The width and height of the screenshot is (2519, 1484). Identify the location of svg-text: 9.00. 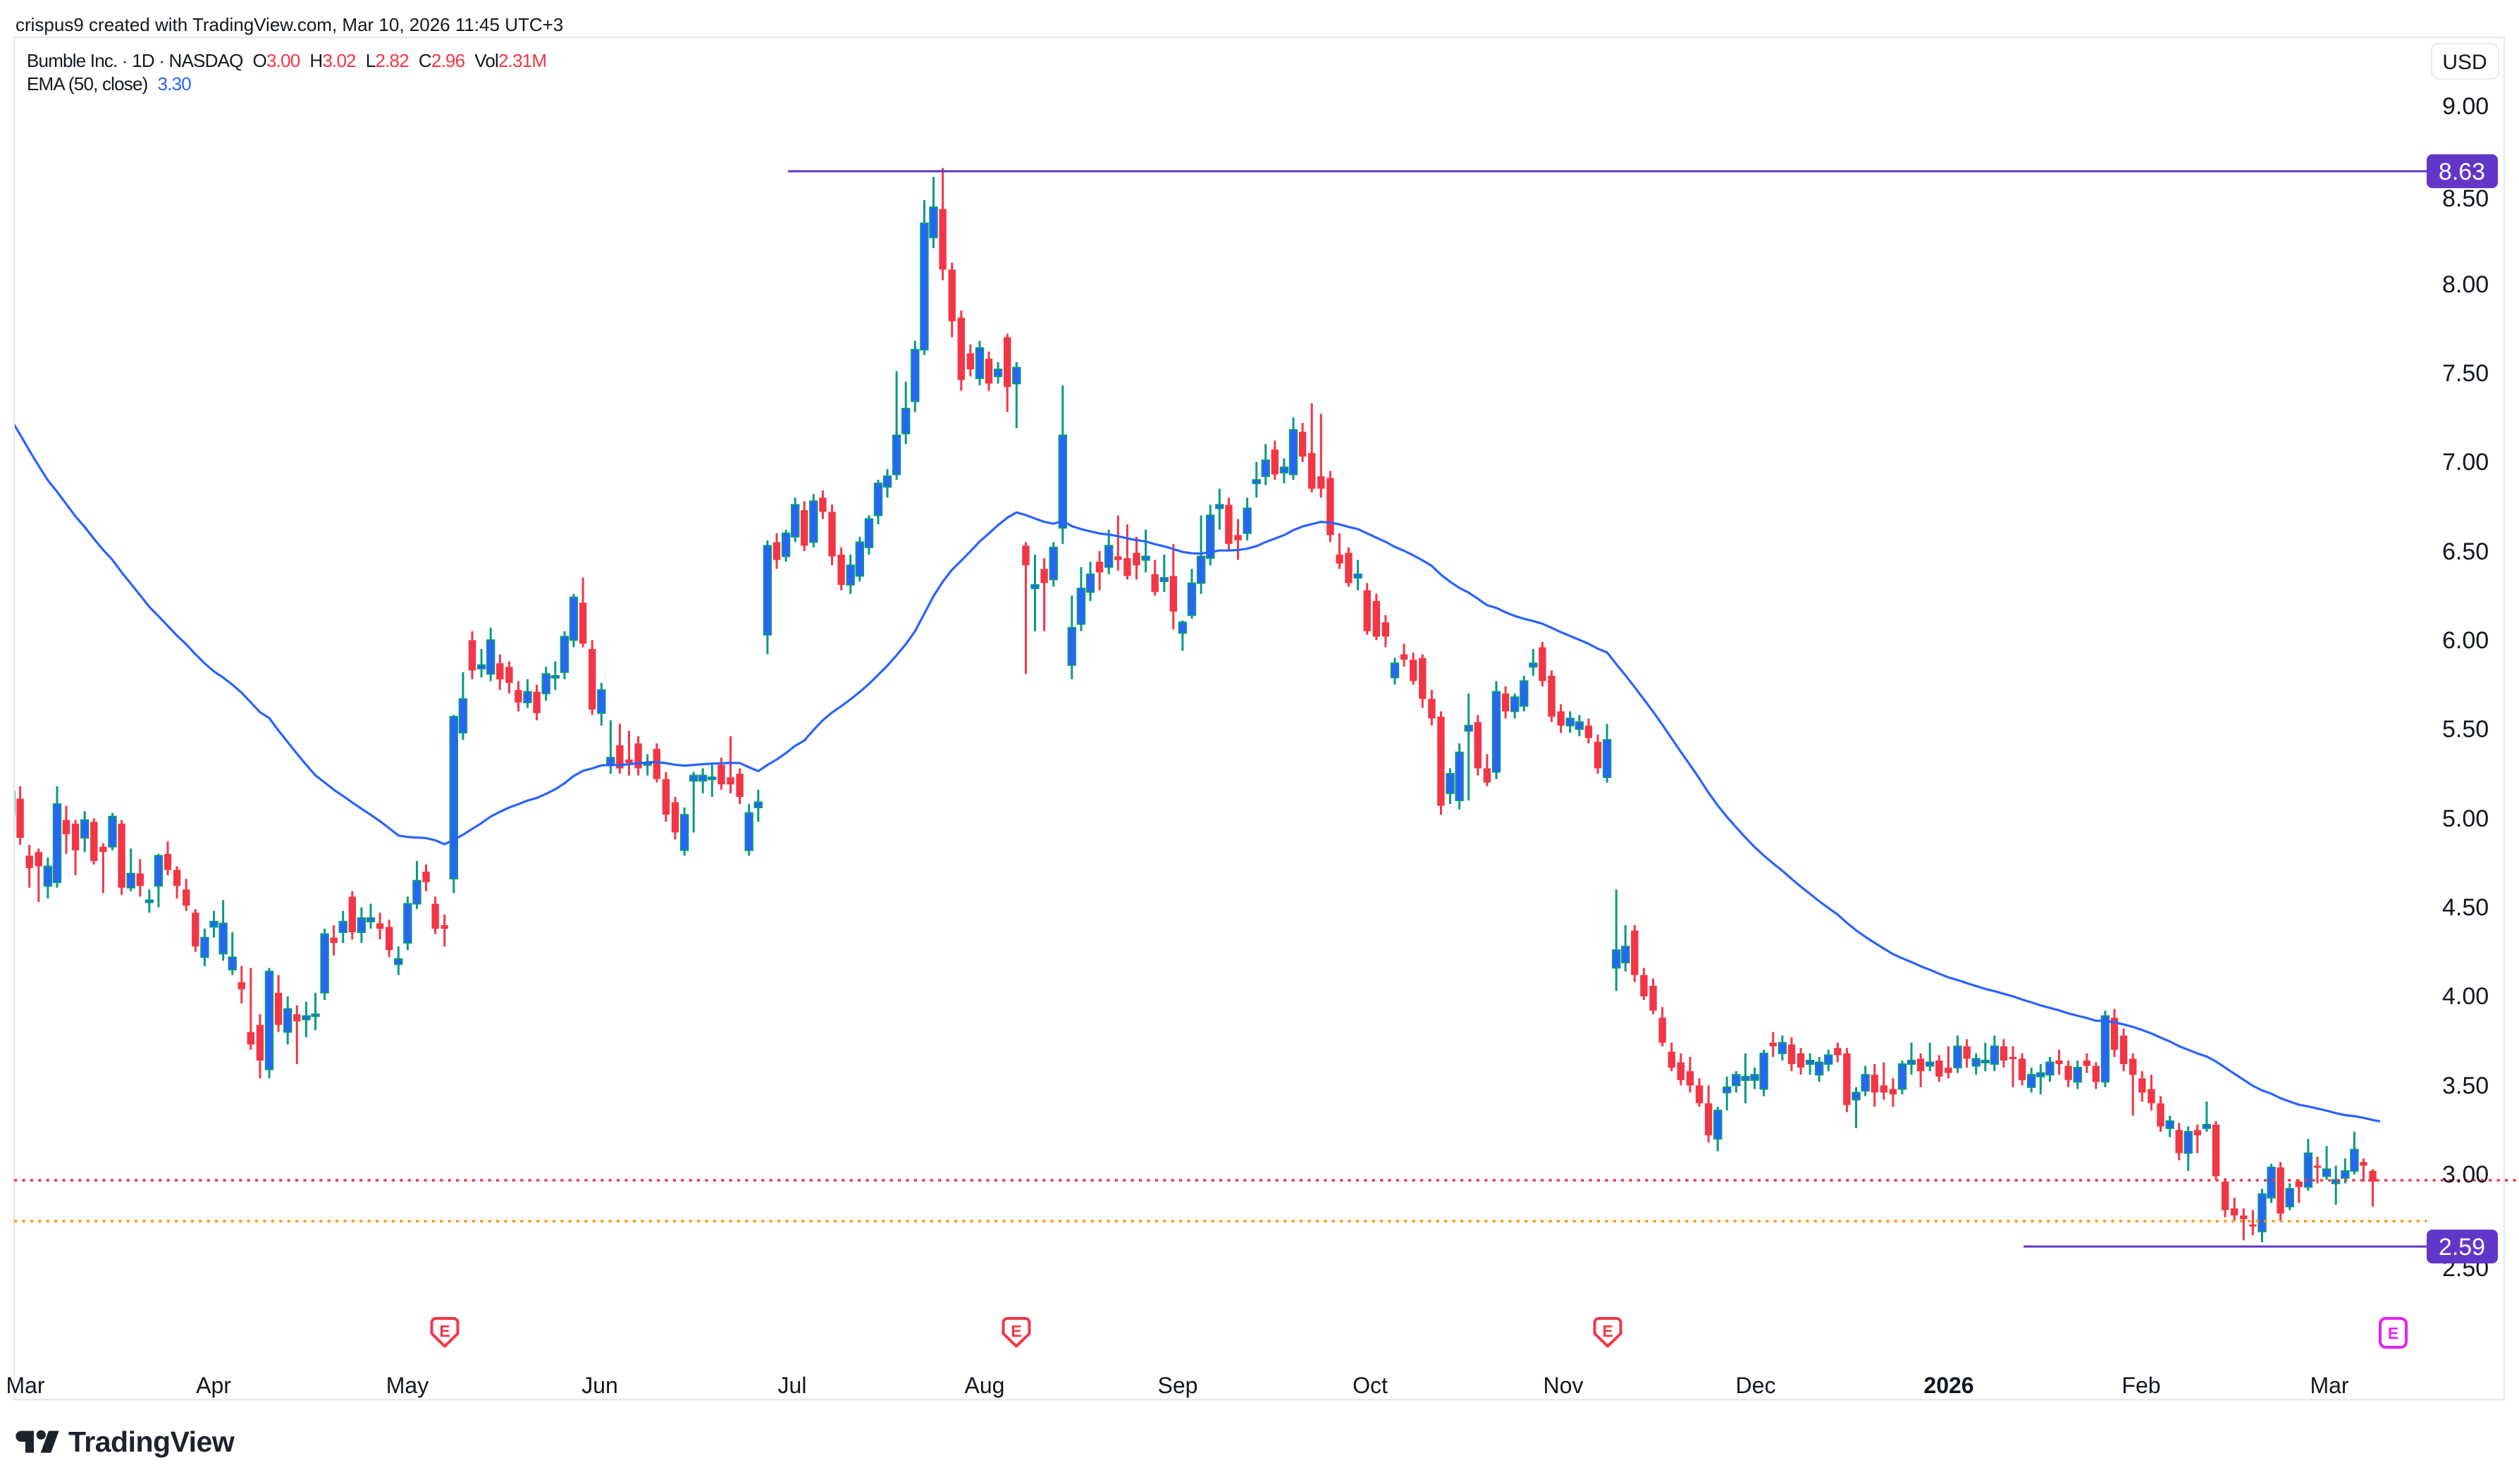
(2465, 106).